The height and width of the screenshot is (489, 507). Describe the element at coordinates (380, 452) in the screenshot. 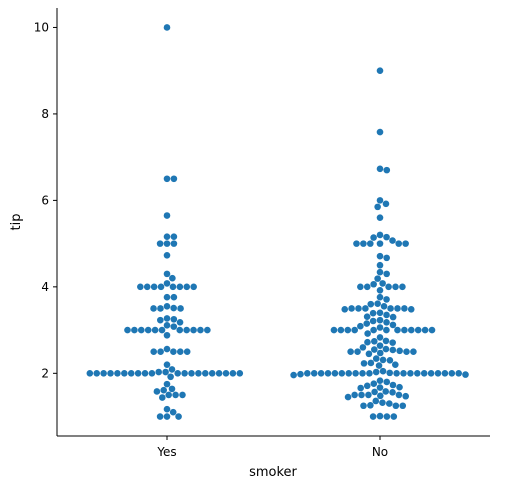

I see `x-tick-label: No` at that location.